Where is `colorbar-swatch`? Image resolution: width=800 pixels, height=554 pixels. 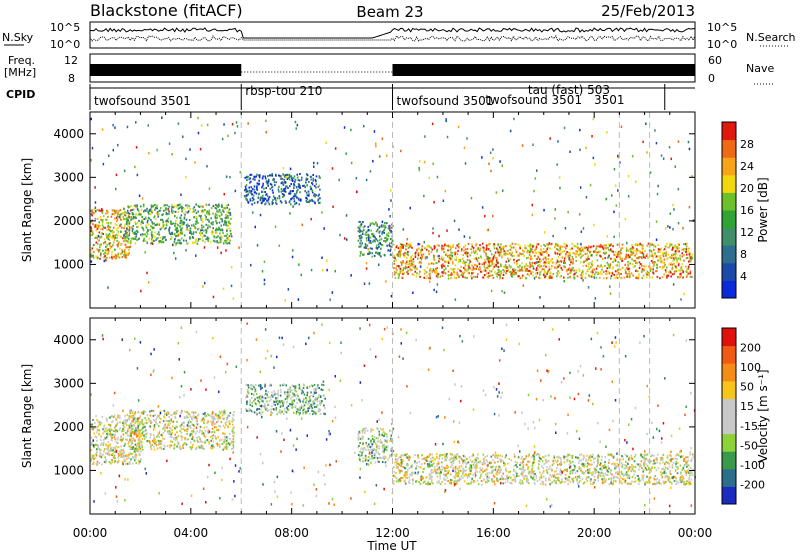 colorbar-swatch is located at coordinates (729, 271).